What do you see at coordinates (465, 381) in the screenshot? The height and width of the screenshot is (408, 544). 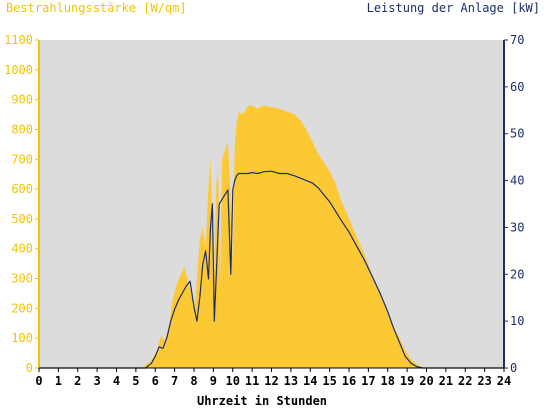 I see `x-tick-label: 22` at bounding box center [465, 381].